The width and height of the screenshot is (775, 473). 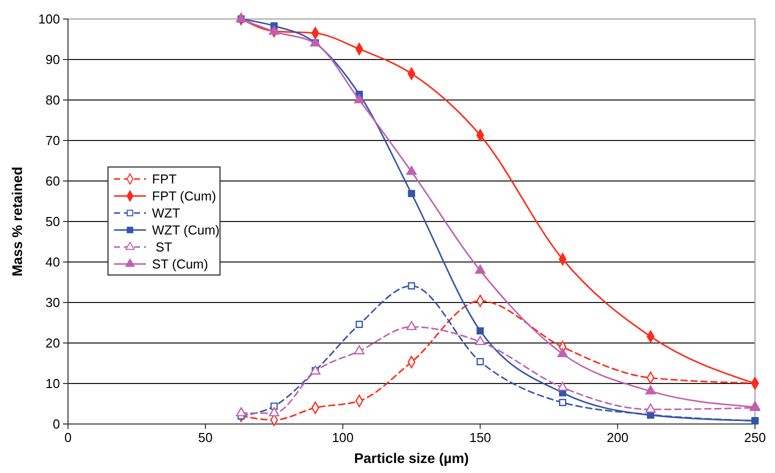 I want to click on y-tick-label: 50, so click(x=53, y=221).